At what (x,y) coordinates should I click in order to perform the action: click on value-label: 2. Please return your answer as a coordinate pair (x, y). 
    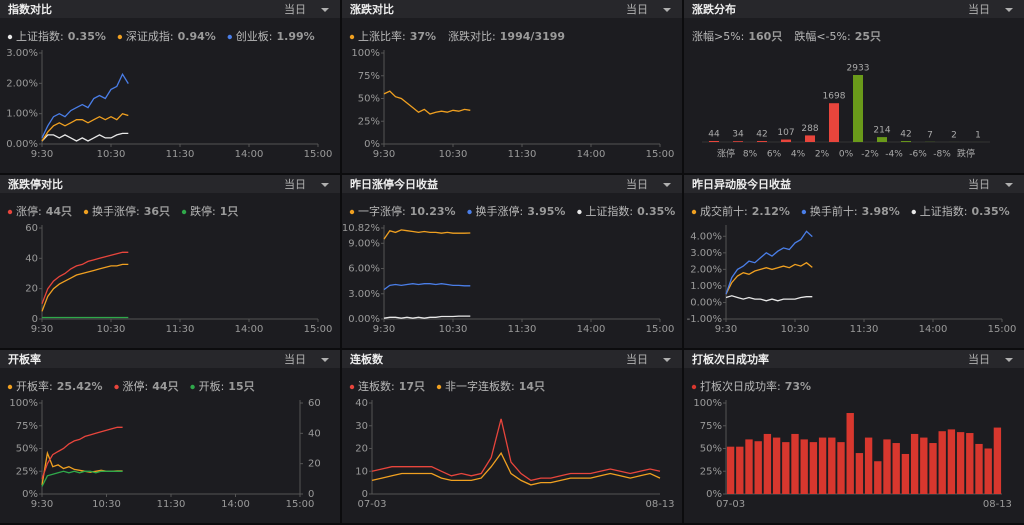
    Looking at the image, I should click on (954, 135).